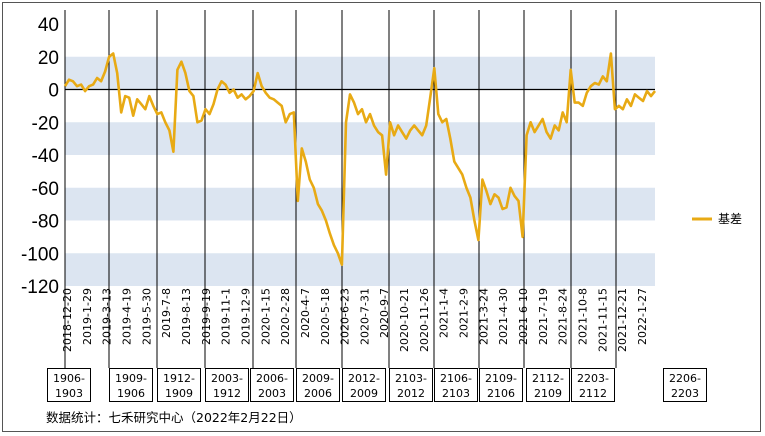 The image size is (765, 436). What do you see at coordinates (67, 320) in the screenshot?
I see `x-tick-label: 2018-12-20` at bounding box center [67, 320].